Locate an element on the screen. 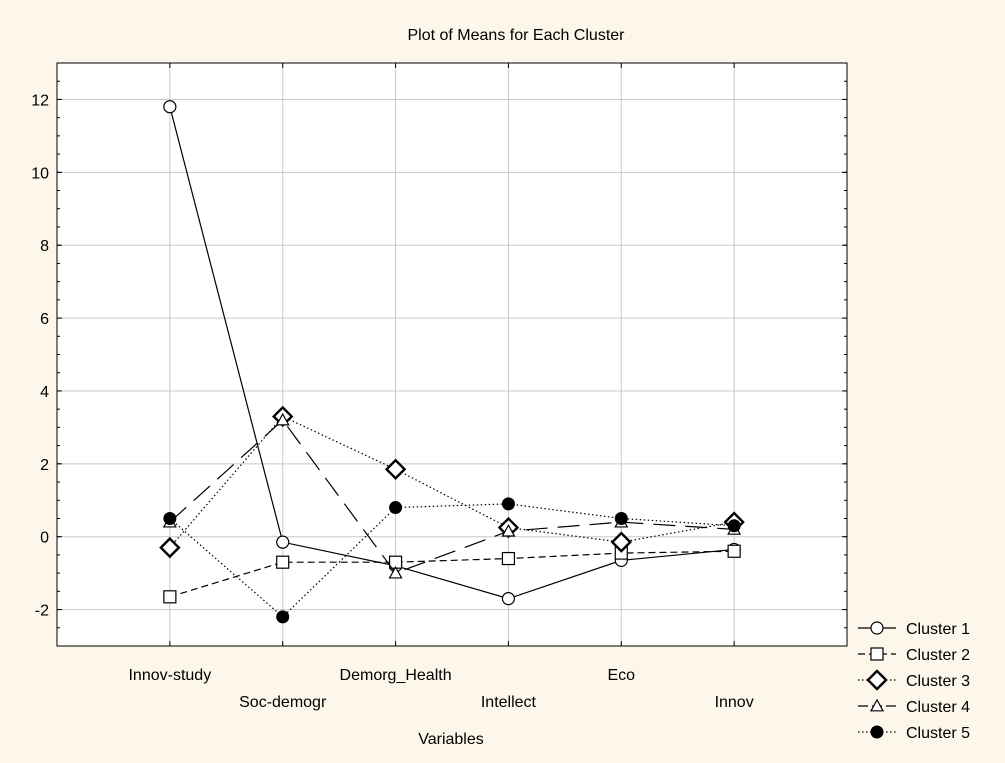  y-tick-label: -2 is located at coordinates (42, 611).